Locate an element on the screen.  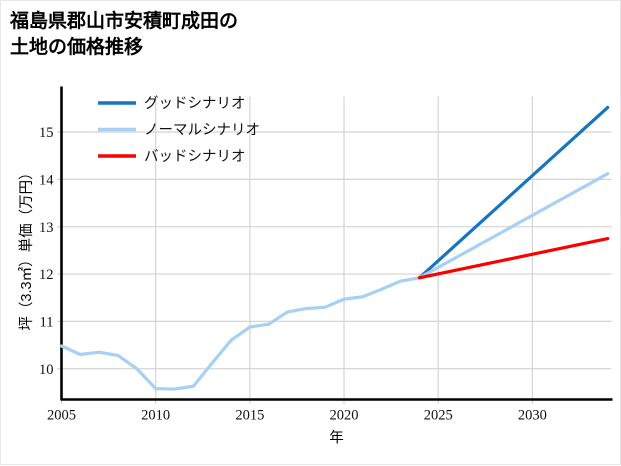
x-tick-label: 2020 is located at coordinates (344, 416).